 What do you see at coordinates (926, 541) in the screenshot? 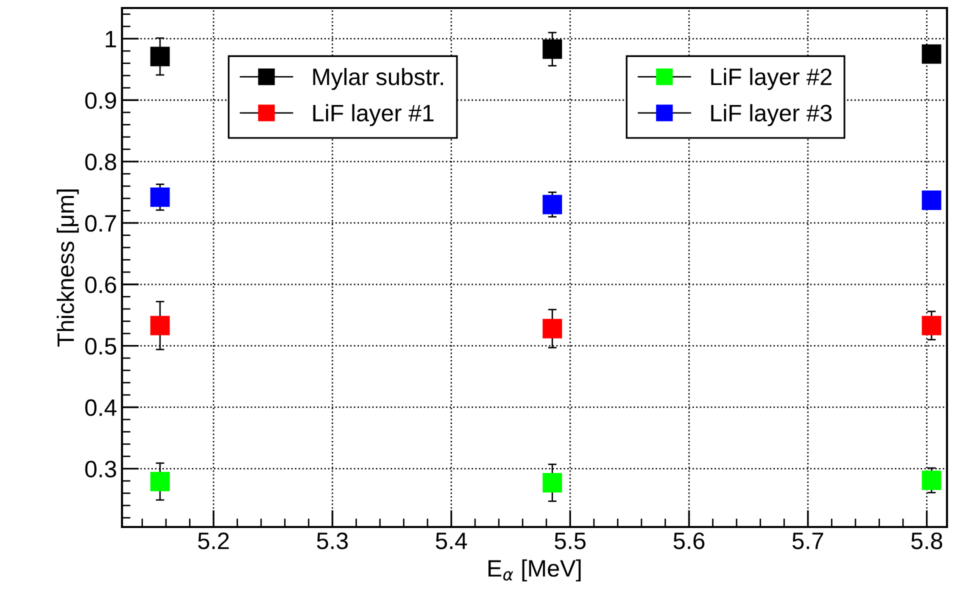
I see `x-tick-label: 5.8` at bounding box center [926, 541].